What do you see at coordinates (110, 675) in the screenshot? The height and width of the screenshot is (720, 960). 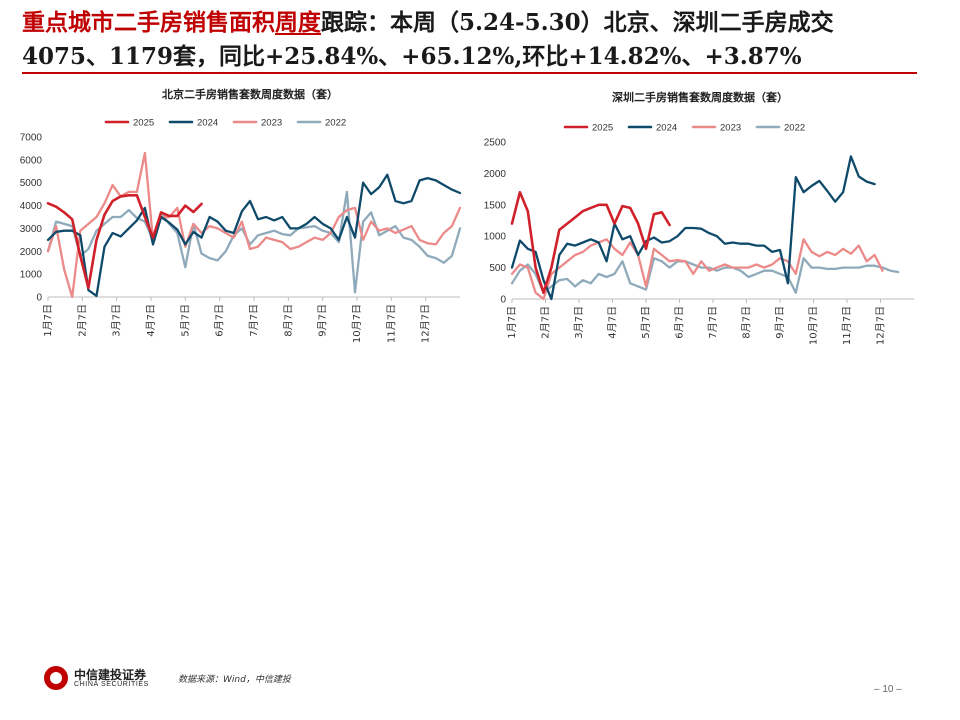 I see `logo-text-cn: 中信建投证券` at bounding box center [110, 675].